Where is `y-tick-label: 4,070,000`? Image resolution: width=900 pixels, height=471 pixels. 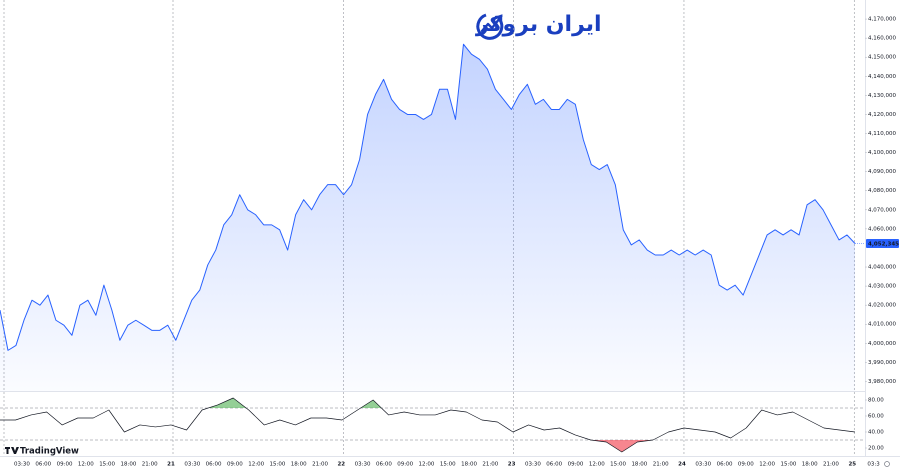
y-tick-label: 4,070,000 is located at coordinates (882, 210).